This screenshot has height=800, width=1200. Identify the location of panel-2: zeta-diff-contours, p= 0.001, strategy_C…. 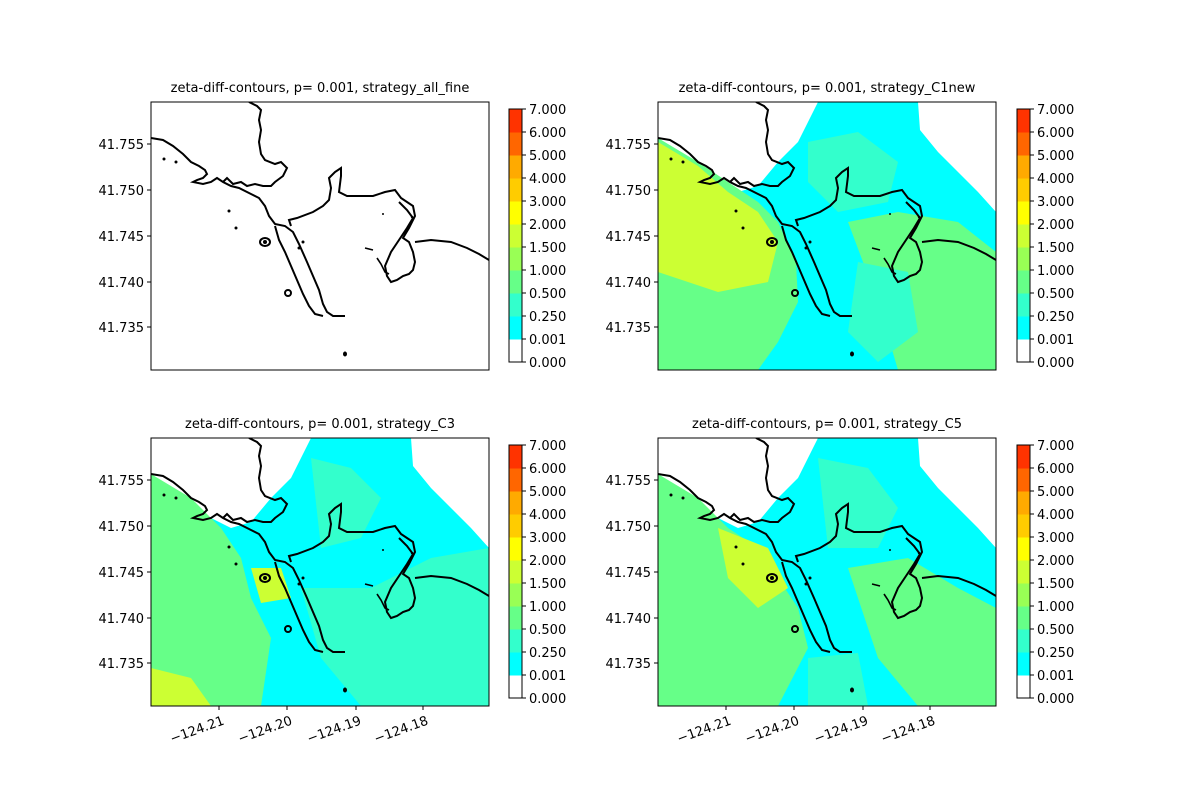
(840, 226).